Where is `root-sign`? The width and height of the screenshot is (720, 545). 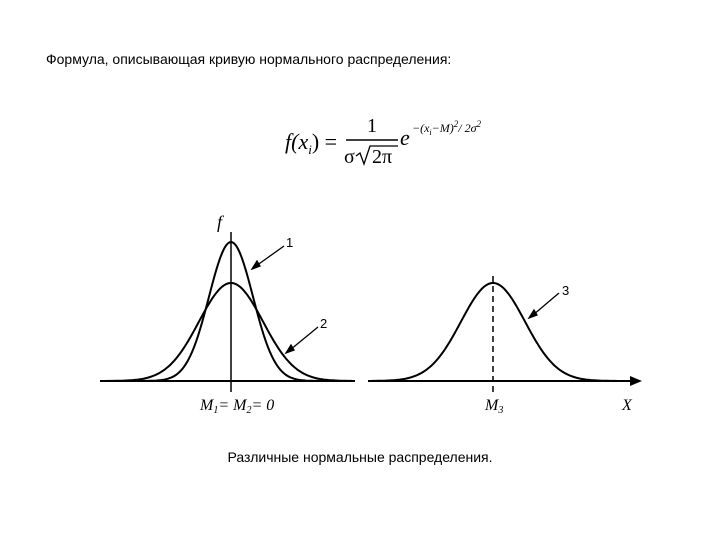 root-sign is located at coordinates (376, 155).